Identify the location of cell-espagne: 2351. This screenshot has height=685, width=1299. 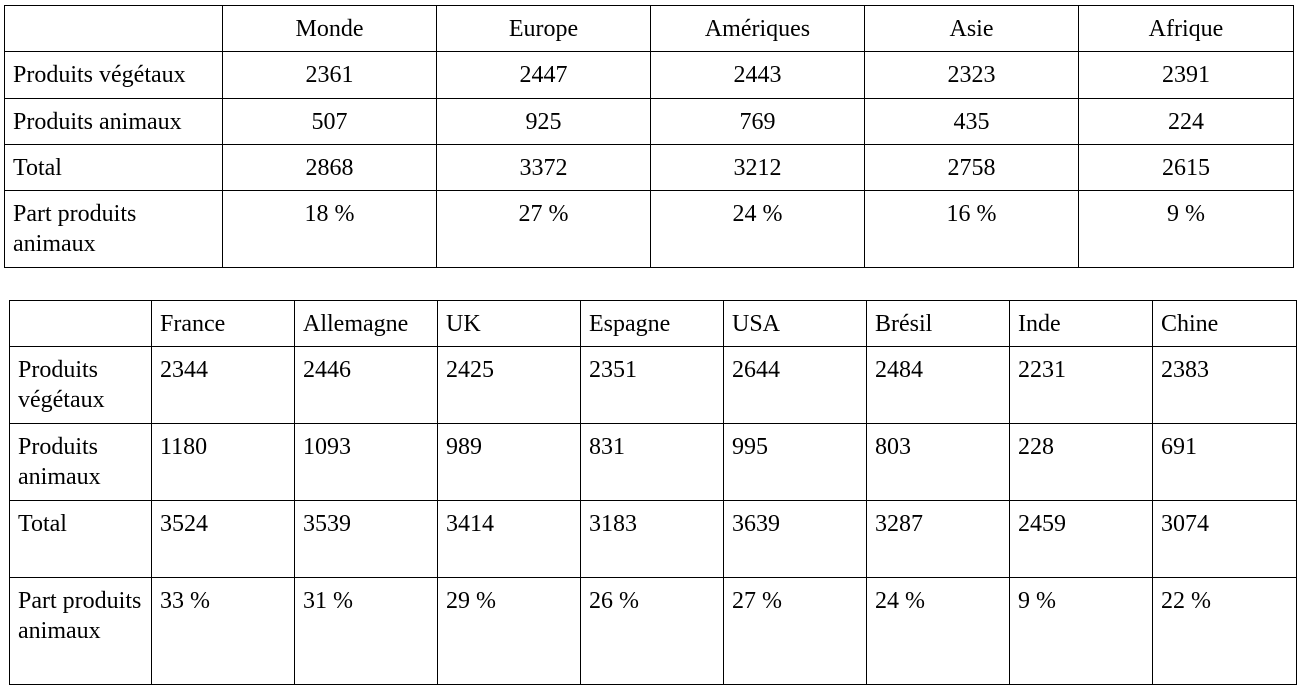
(652, 385).